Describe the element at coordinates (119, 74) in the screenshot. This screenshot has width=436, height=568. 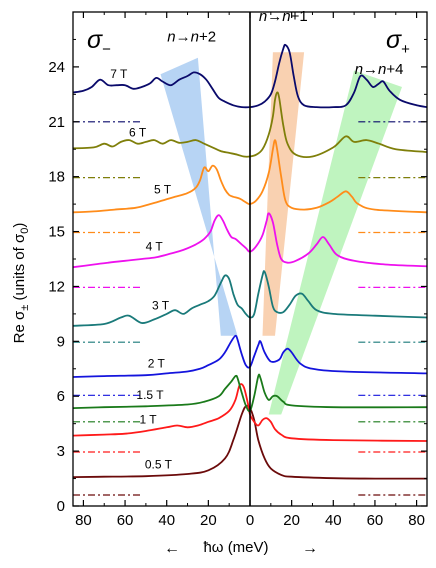
I see `series-9-label: 7 T` at that location.